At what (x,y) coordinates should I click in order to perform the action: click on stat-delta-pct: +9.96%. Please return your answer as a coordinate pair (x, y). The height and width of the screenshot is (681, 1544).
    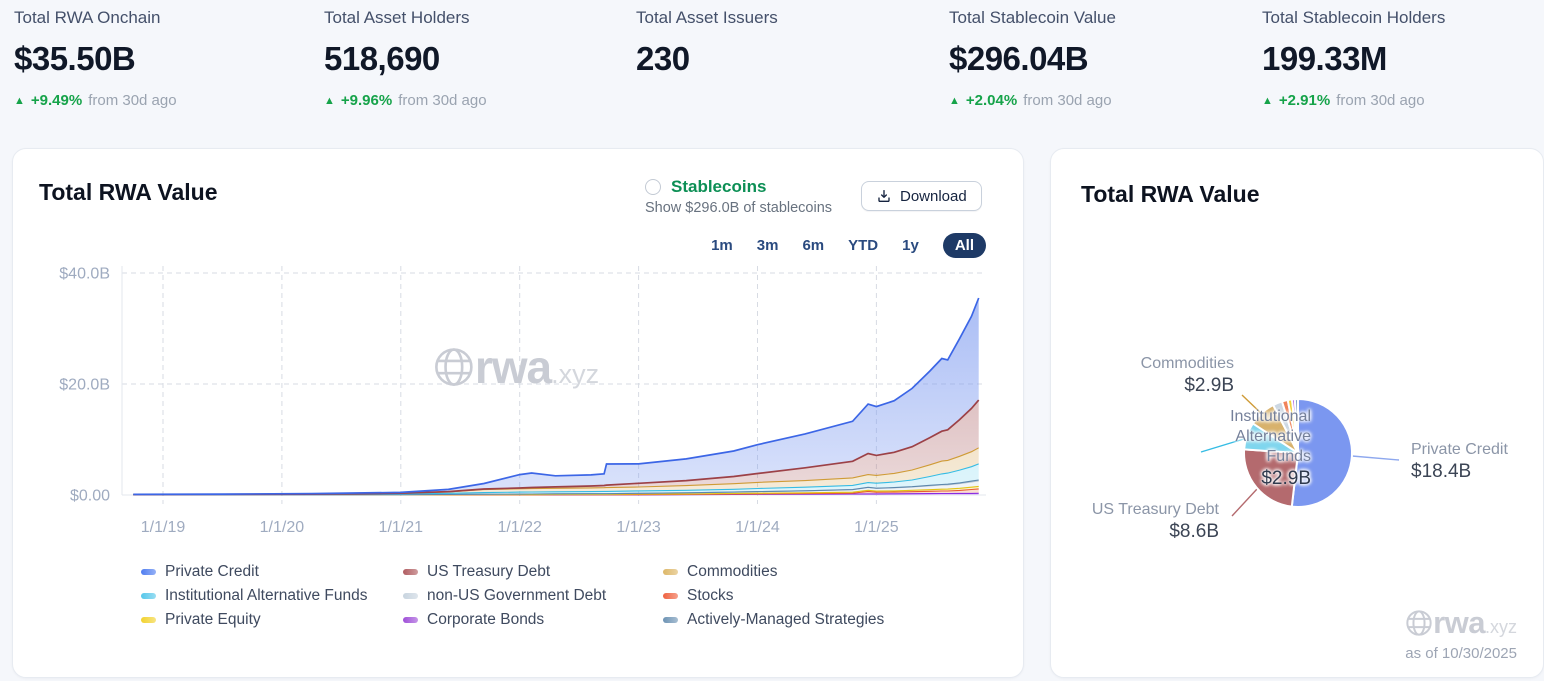
    Looking at the image, I should click on (366, 100).